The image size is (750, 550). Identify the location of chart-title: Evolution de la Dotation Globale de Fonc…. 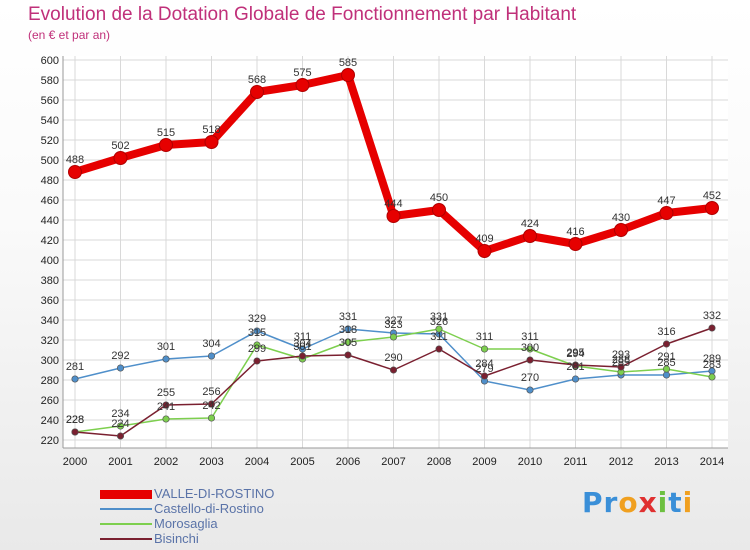
(302, 14).